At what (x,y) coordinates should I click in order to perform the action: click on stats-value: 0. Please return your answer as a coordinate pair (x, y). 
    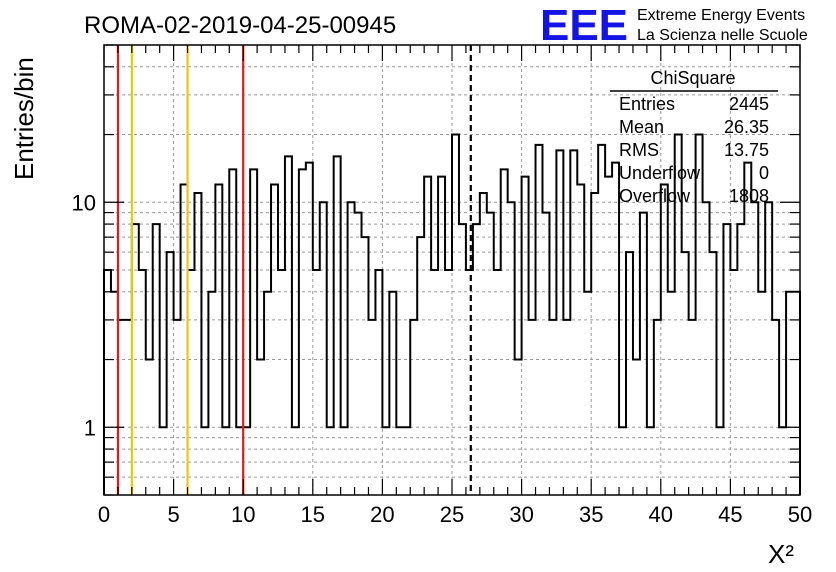
    Looking at the image, I should click on (764, 173).